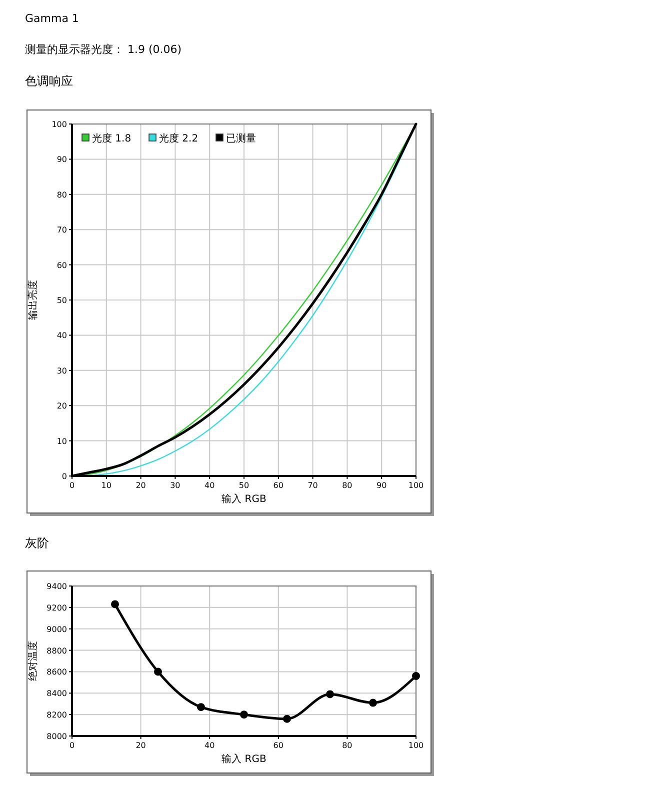 The width and height of the screenshot is (655, 800). I want to click on y-tick-label: 8200, so click(56, 715).